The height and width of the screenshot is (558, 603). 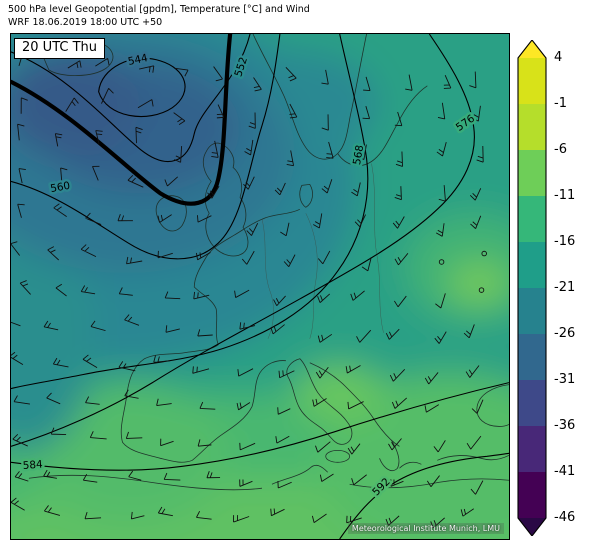 What do you see at coordinates (565, 517) in the screenshot?
I see `colorbar-tick-label: -46` at bounding box center [565, 517].